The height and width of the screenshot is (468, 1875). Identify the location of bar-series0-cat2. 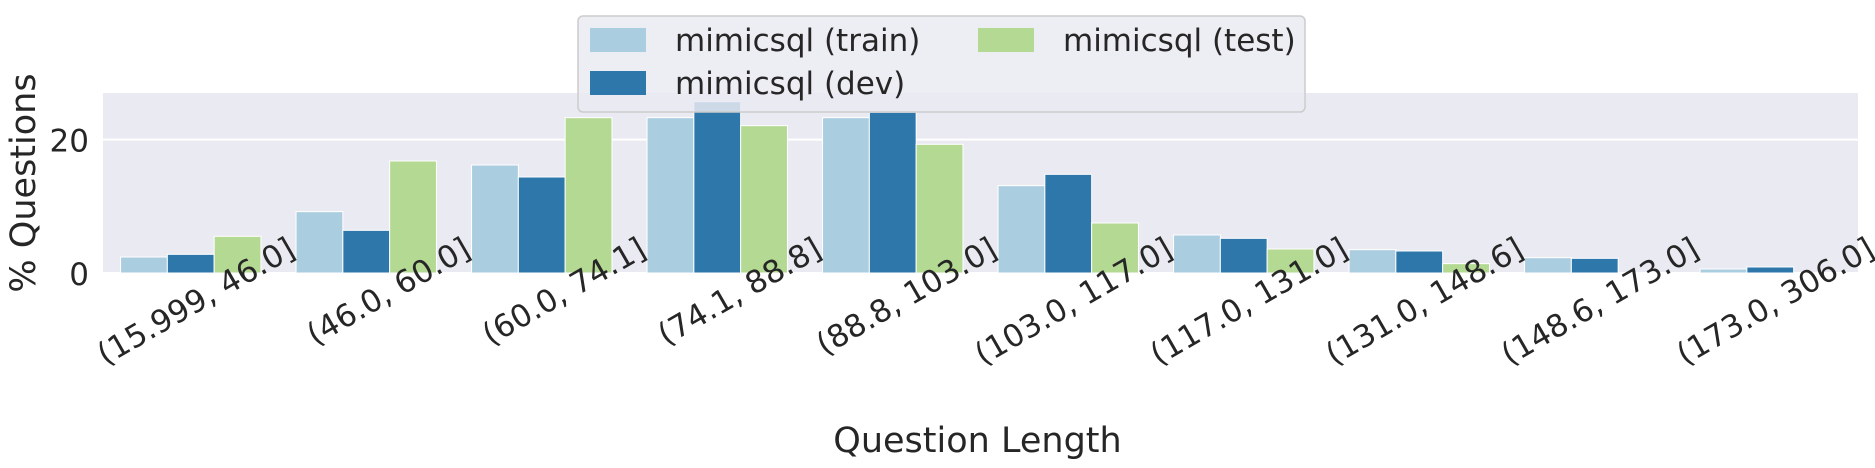
(495, 219).